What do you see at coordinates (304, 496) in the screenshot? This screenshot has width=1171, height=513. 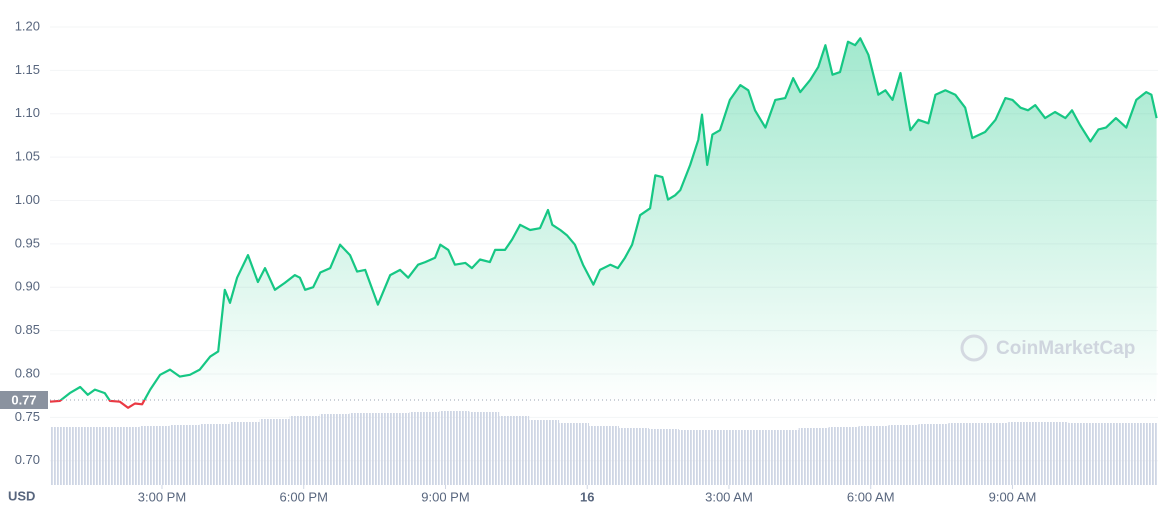 I see `x-tick-label: 6:00 PM` at bounding box center [304, 496].